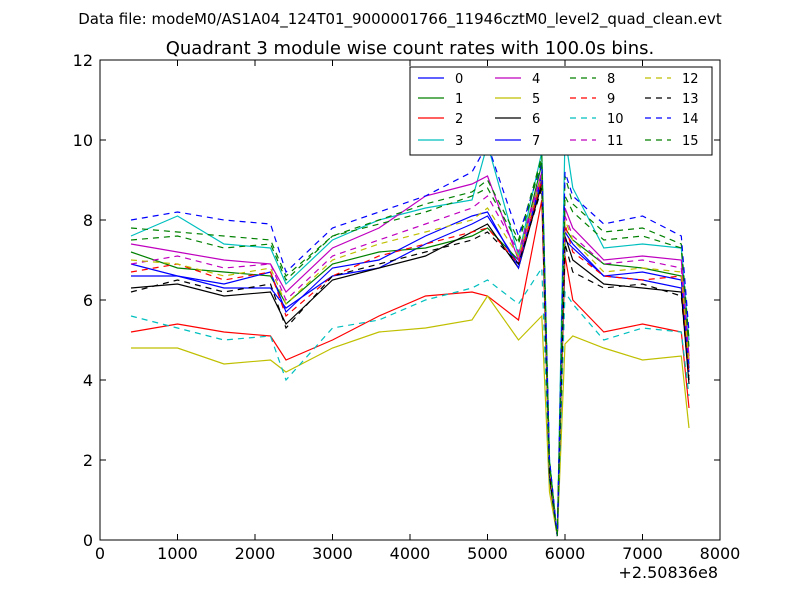 This screenshot has height=600, width=800. What do you see at coordinates (459, 119) in the screenshot?
I see `legend-label-2: 2` at bounding box center [459, 119].